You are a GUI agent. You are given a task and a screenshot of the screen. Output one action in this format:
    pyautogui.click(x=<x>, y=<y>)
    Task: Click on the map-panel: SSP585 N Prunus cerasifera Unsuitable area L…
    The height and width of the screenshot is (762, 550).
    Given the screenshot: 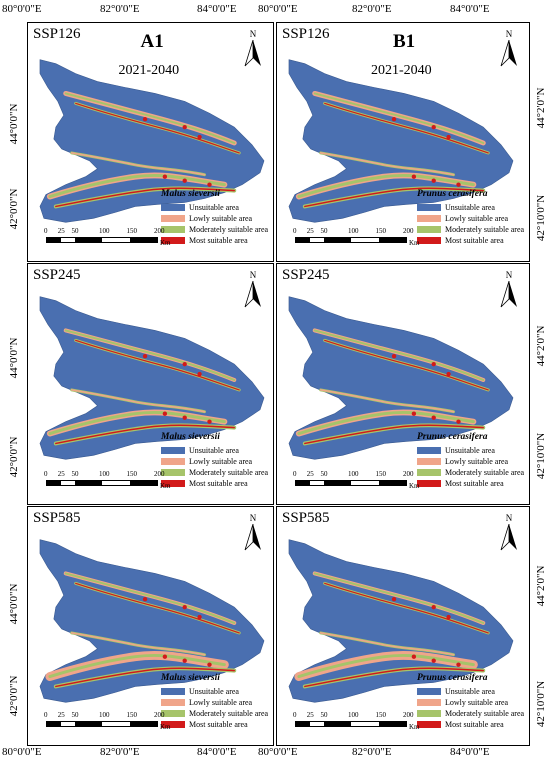 What is the action you would take?
    pyautogui.click(x=403, y=626)
    